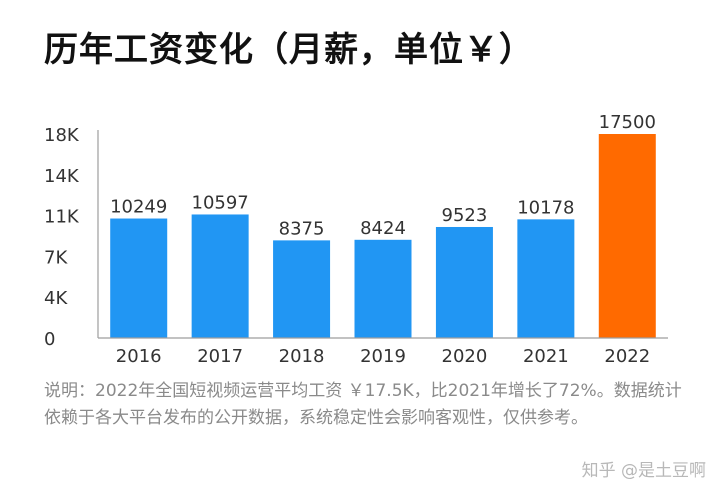  Describe the element at coordinates (546, 356) in the screenshot. I see `x-tick-label: 2021` at that location.